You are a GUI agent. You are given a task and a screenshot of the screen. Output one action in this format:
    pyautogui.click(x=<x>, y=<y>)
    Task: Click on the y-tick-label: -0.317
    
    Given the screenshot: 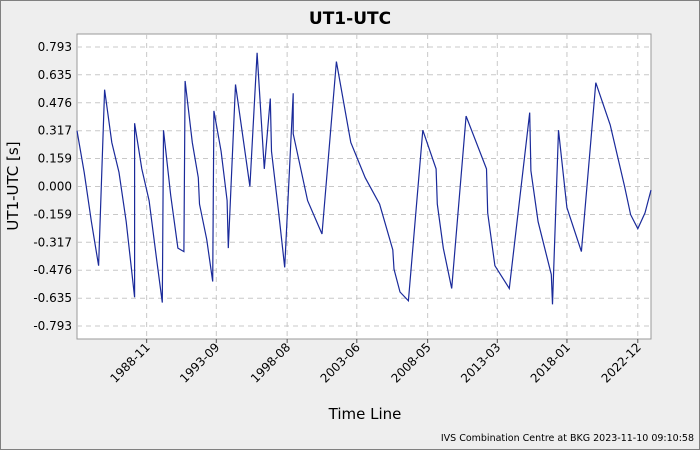 What is the action you would take?
    pyautogui.click(x=52, y=242)
    